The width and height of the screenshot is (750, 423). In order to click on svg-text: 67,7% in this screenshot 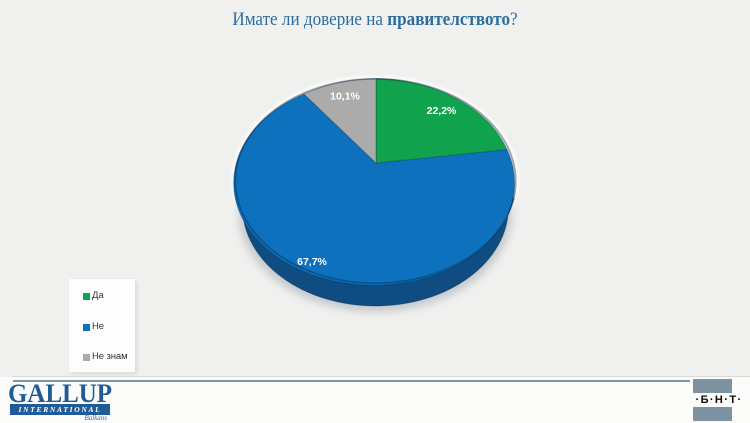, I will do `click(312, 262)`.